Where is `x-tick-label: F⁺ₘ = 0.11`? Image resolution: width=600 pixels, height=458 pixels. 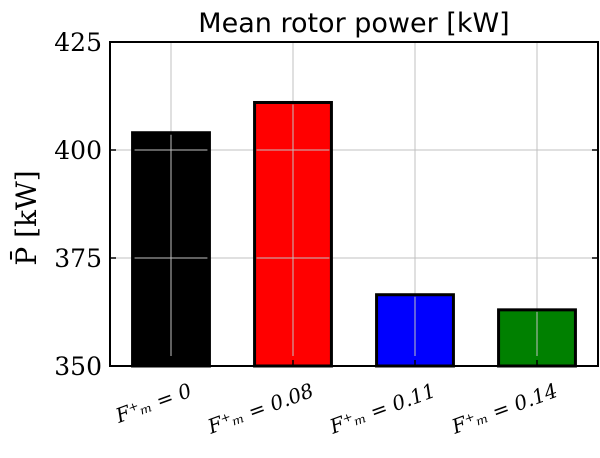 x-tick-label: F⁺ₘ = 0.11 is located at coordinates (382, 408).